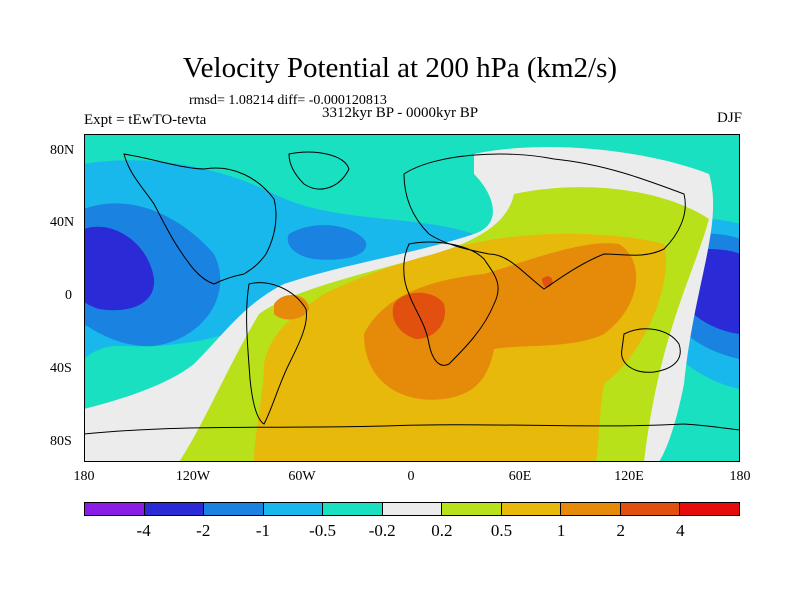 This screenshot has width=800, height=600. Describe the element at coordinates (119, 268) in the screenshot. I see `field-negative-core-pacific` at that location.